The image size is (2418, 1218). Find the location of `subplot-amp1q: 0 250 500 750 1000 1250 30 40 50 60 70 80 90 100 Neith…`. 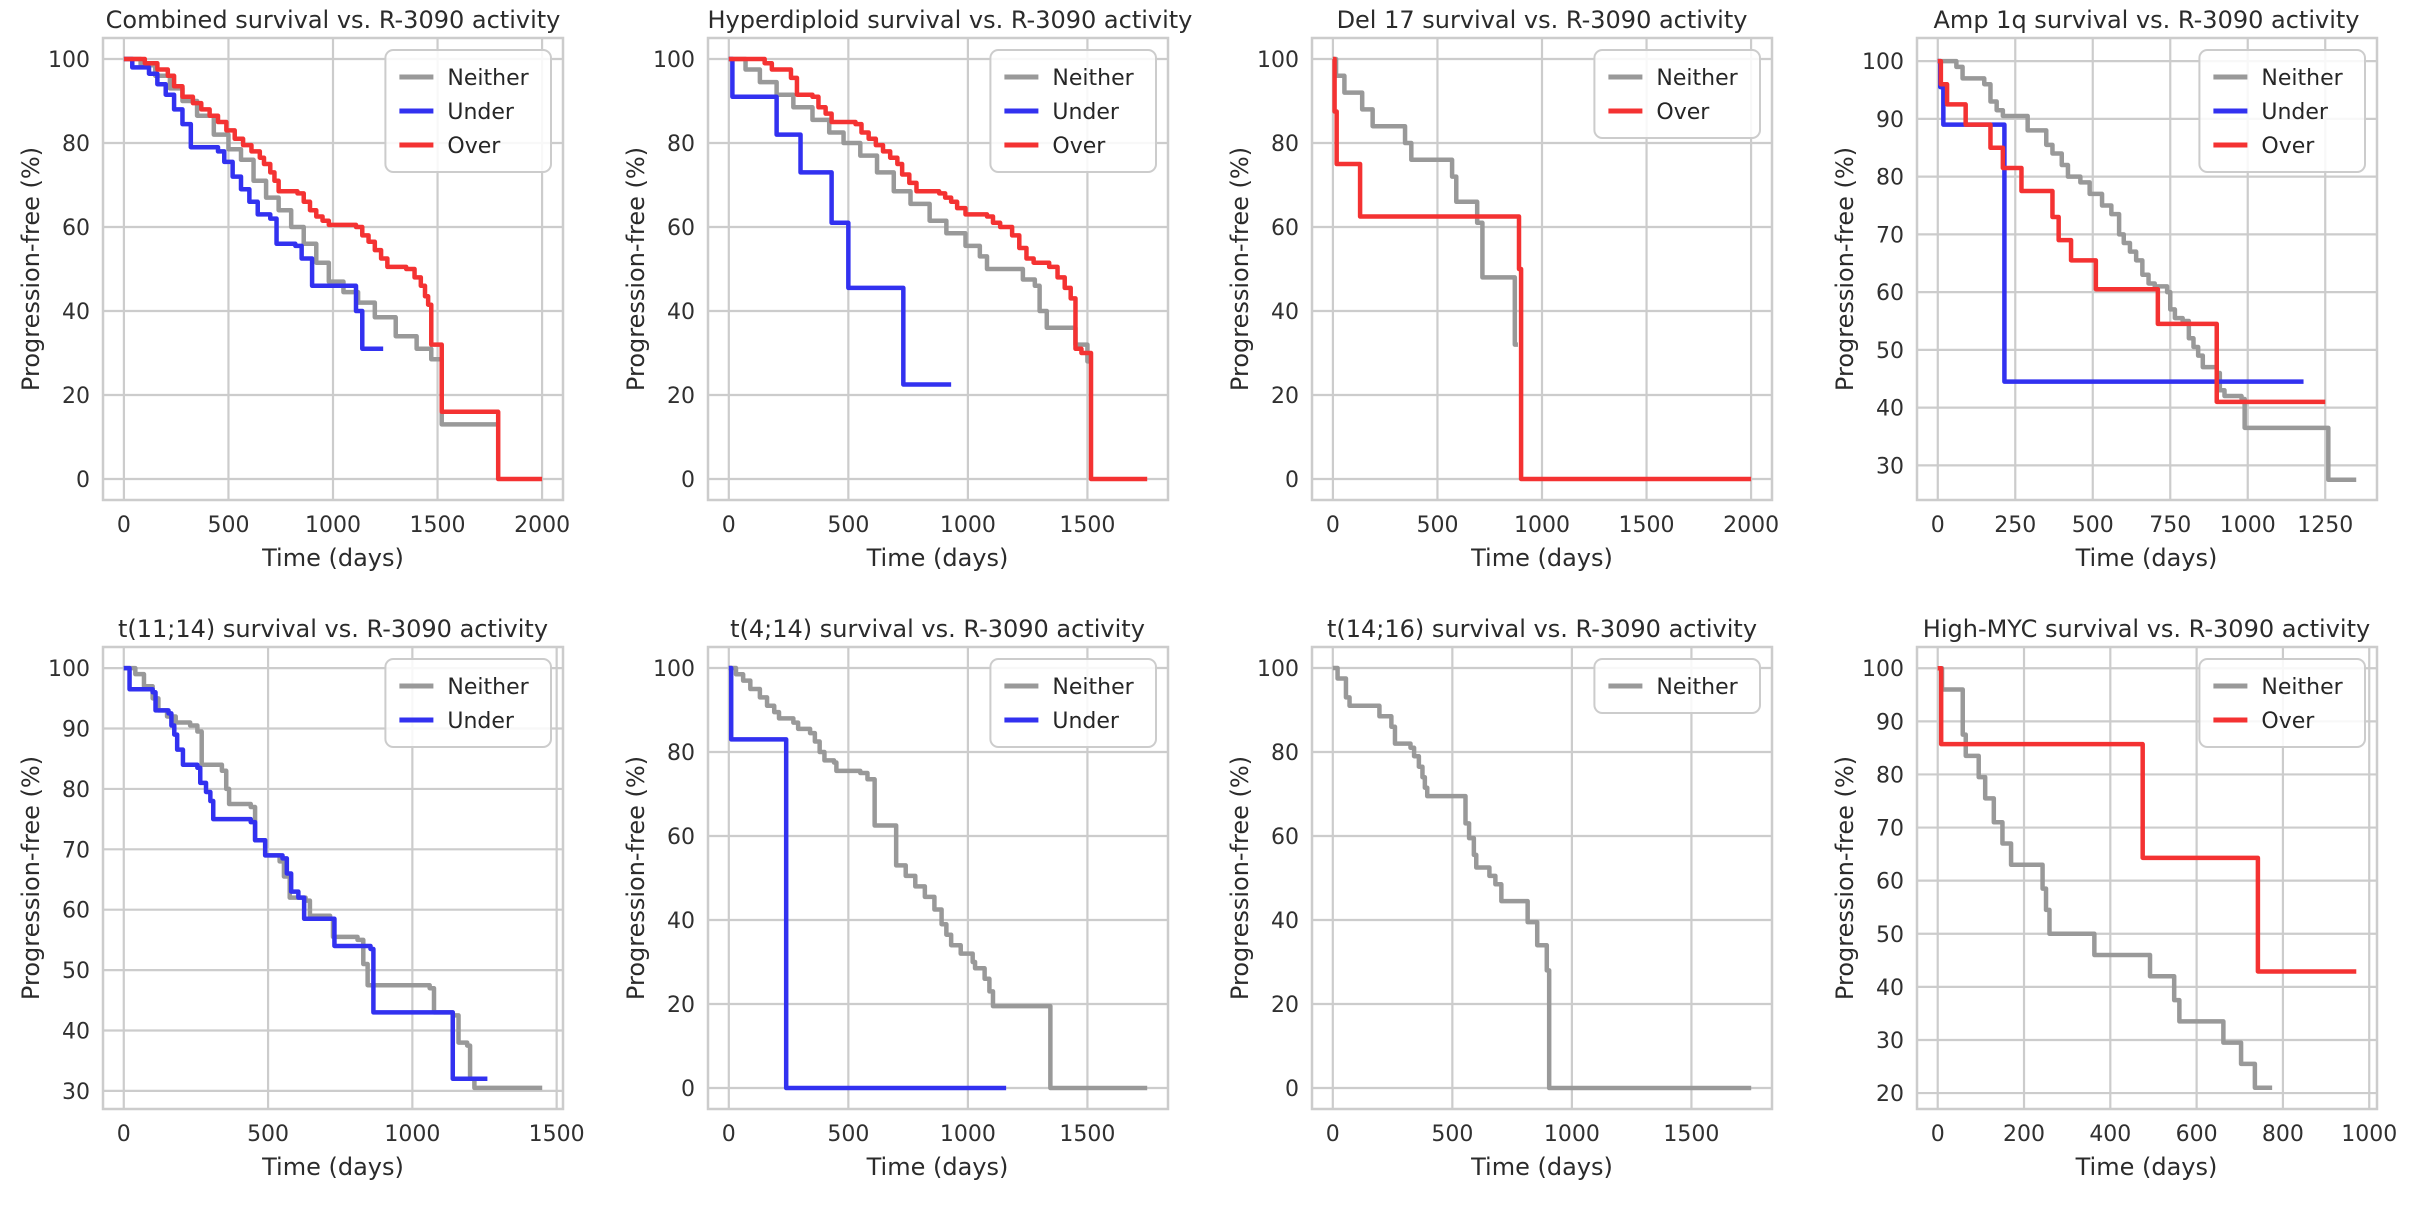

subplot-amp1q: 0 250 500 750 1000 1250 30 40 50 60 70 80 90 100 Neith… is located at coordinates (2116, 304).